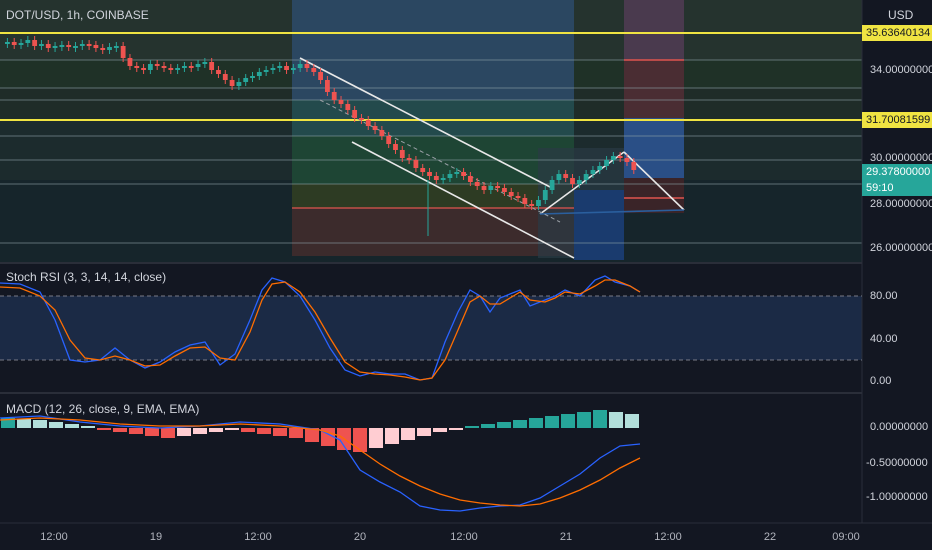  I want to click on resistance-high-price-tag: 35.63640134, so click(897, 33).